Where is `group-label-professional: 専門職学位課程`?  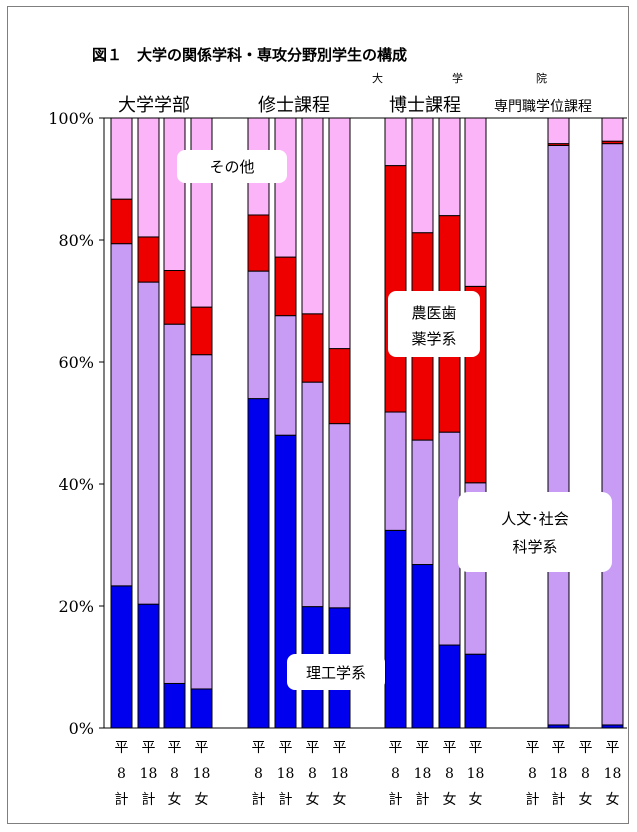 group-label-professional: 専門職学位課程 is located at coordinates (543, 107).